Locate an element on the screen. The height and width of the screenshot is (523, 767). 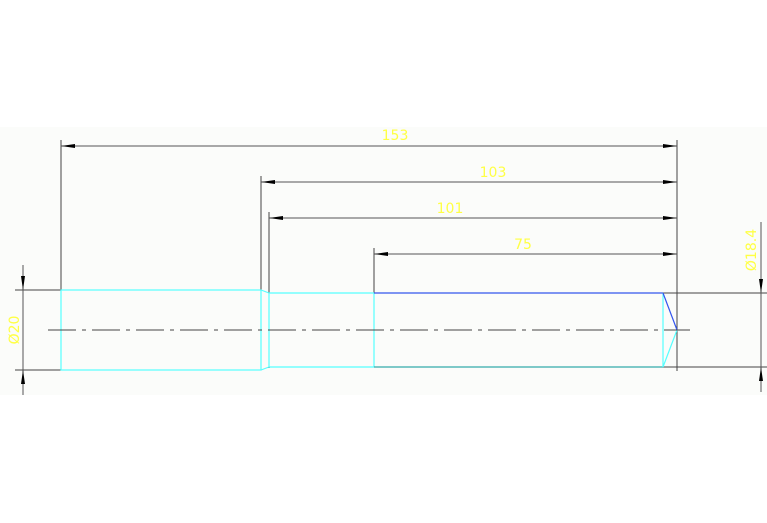
dimension-diameter-20: Ø20 is located at coordinates (16, 330).